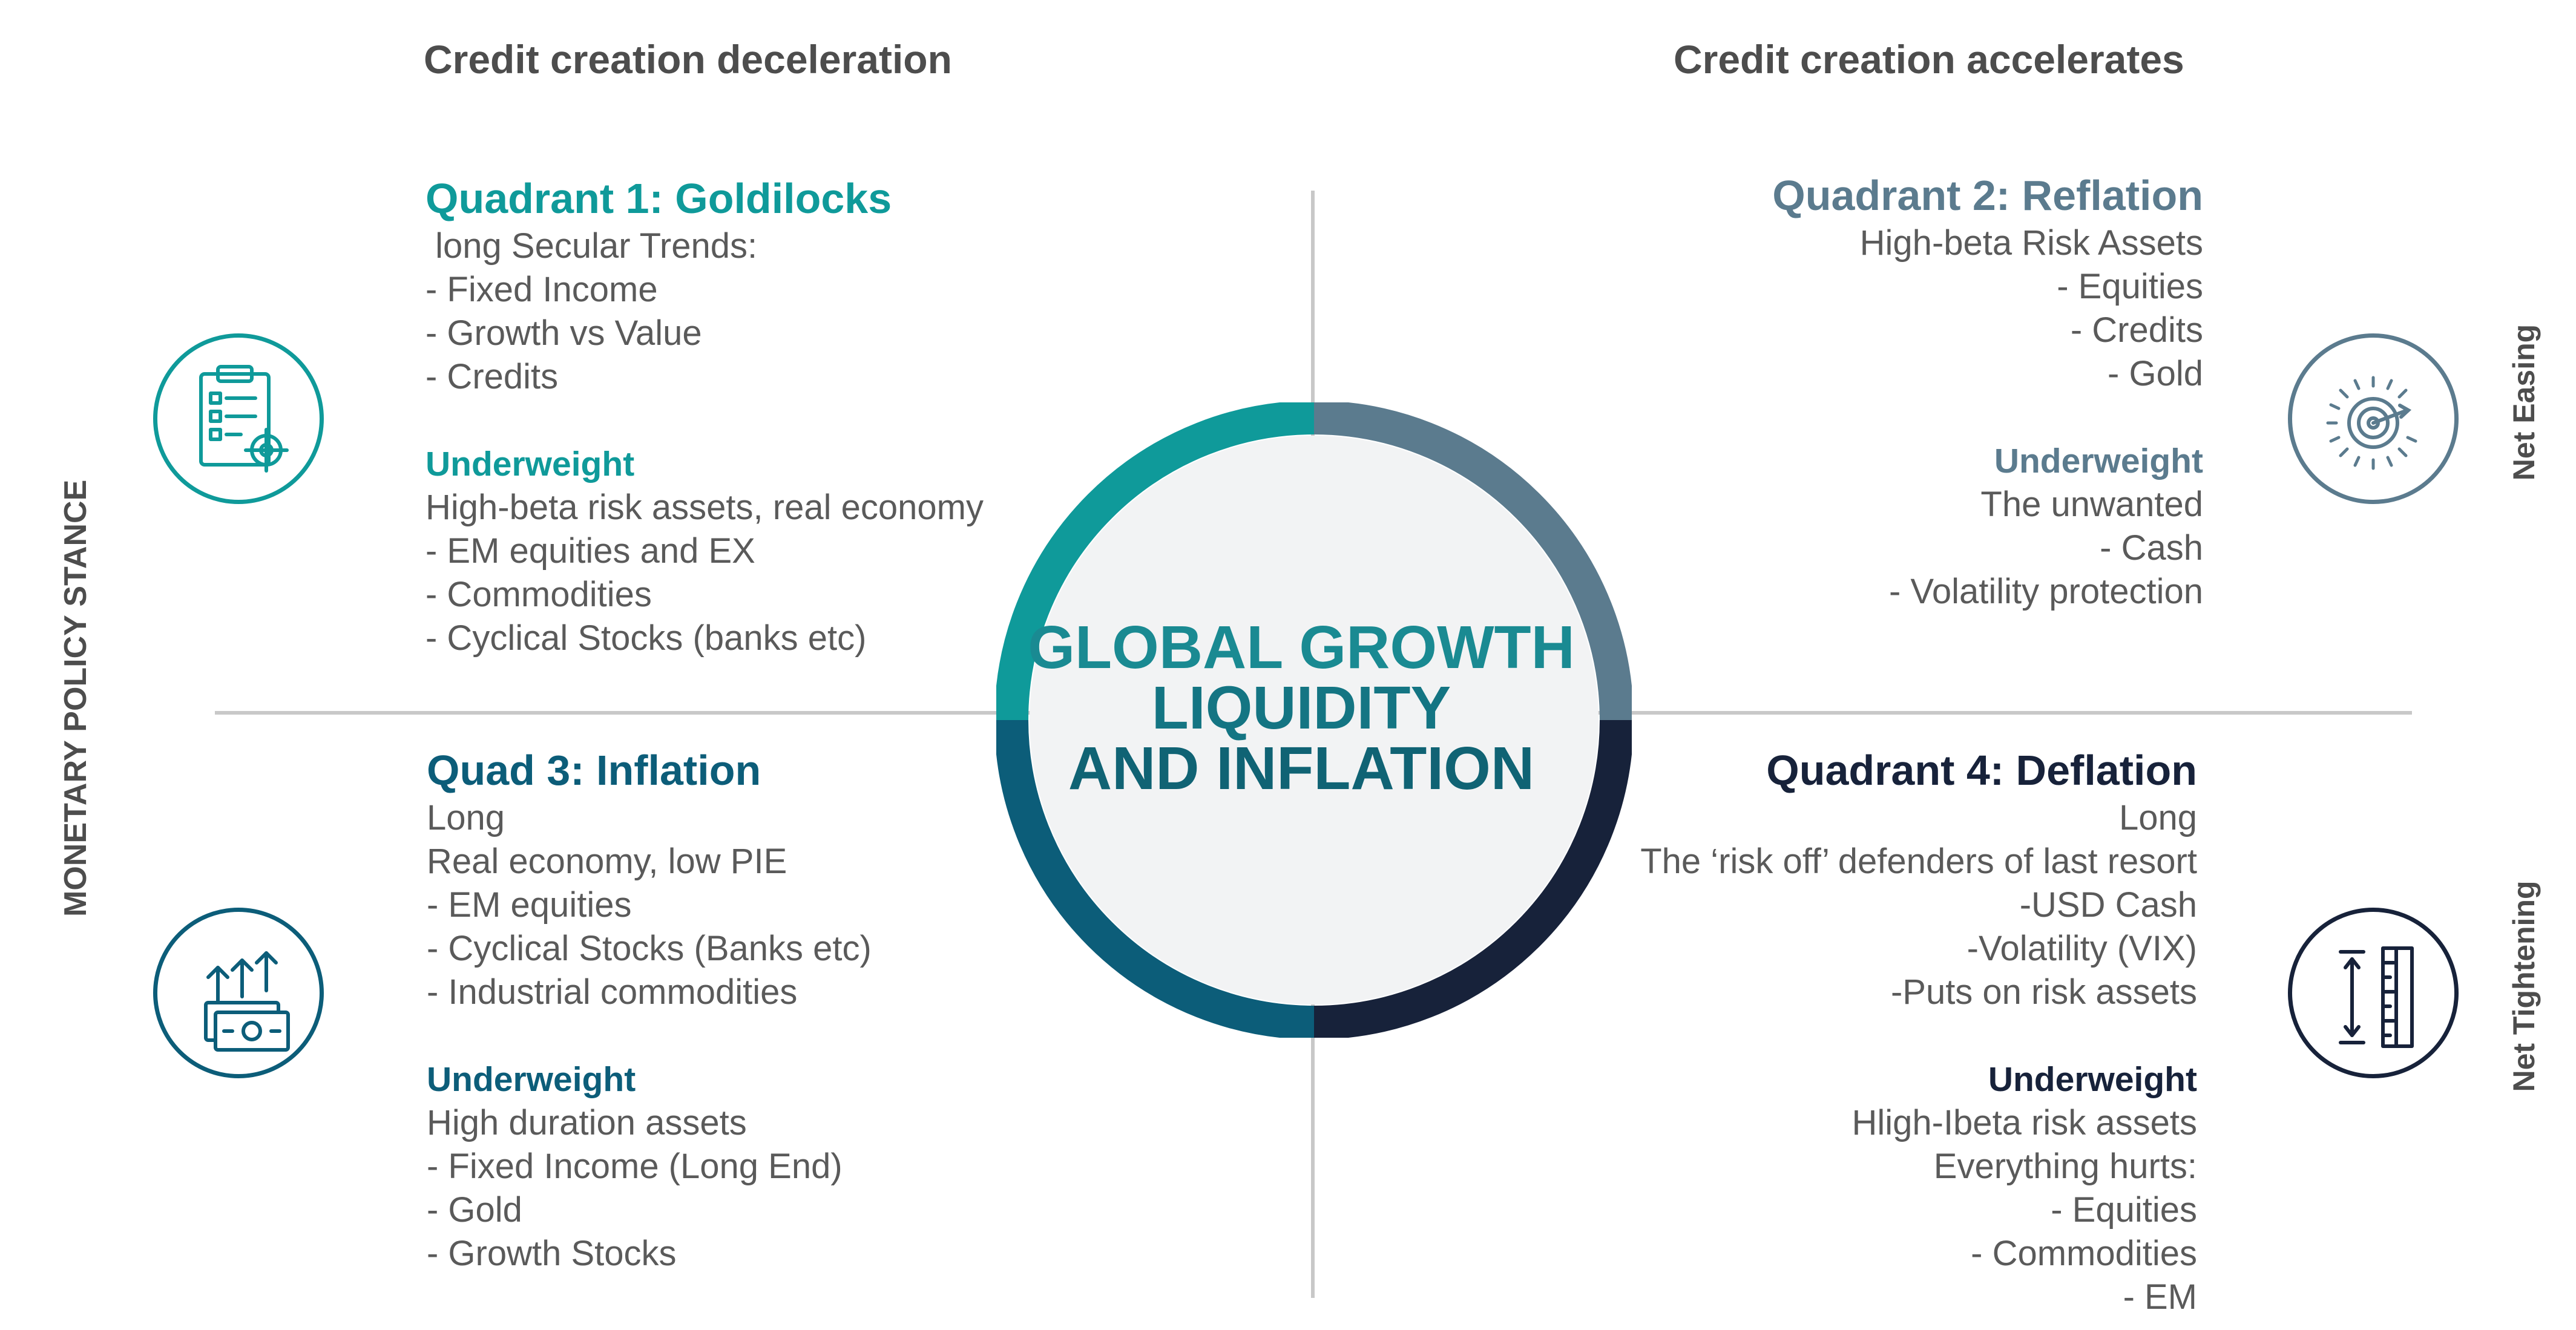  What do you see at coordinates (2108, 905) in the screenshot?
I see `list-item: -USD Cash` at bounding box center [2108, 905].